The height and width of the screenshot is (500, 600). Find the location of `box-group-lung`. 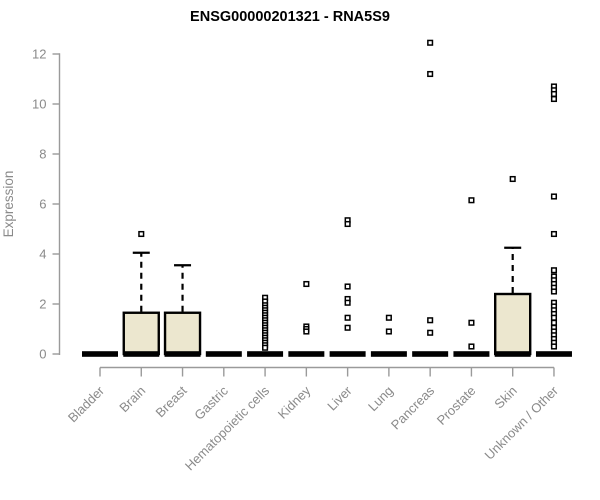

box-group-lung is located at coordinates (388, 335).